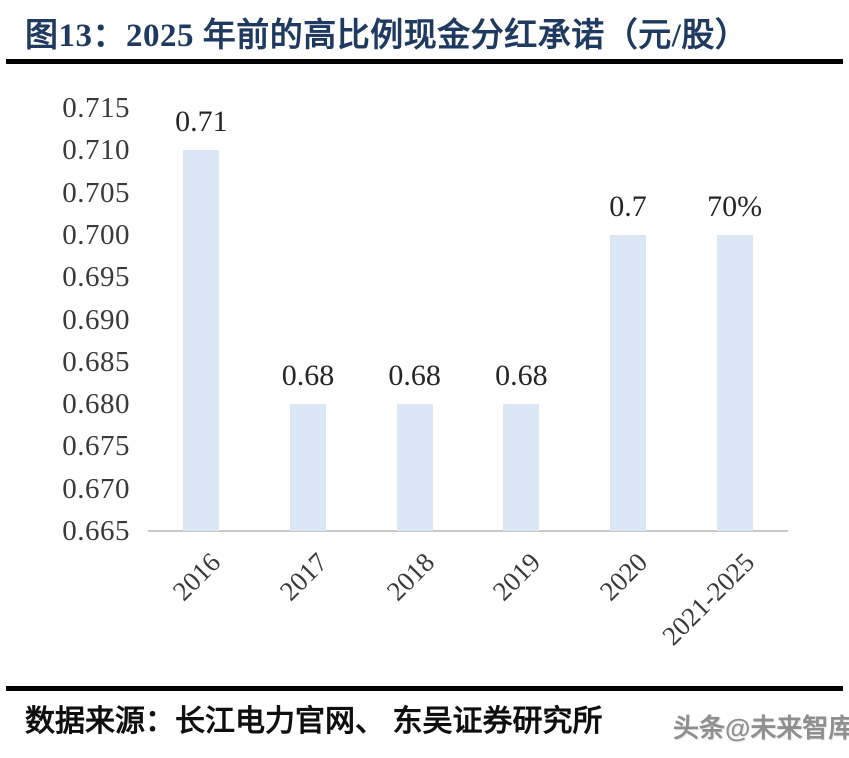  Describe the element at coordinates (96, 234) in the screenshot. I see `y-tick-label: 0.700` at that location.